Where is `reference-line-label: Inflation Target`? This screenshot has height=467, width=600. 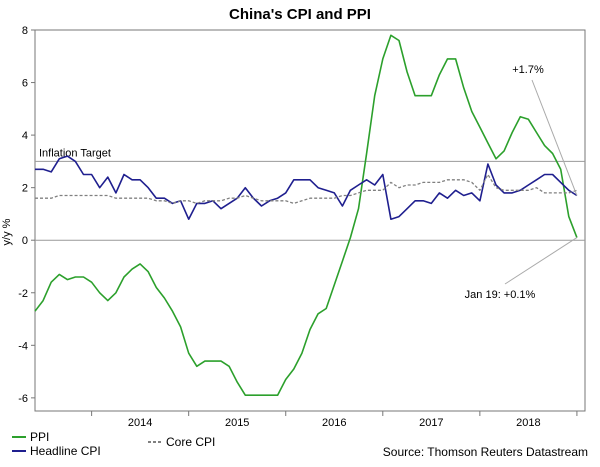 reference-line-label: Inflation Target is located at coordinates (75, 153).